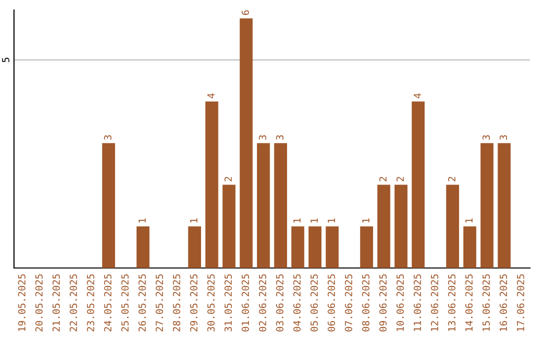  What do you see at coordinates (56, 303) in the screenshot?
I see `x-tick-label: 21.05.2025` at bounding box center [56, 303].